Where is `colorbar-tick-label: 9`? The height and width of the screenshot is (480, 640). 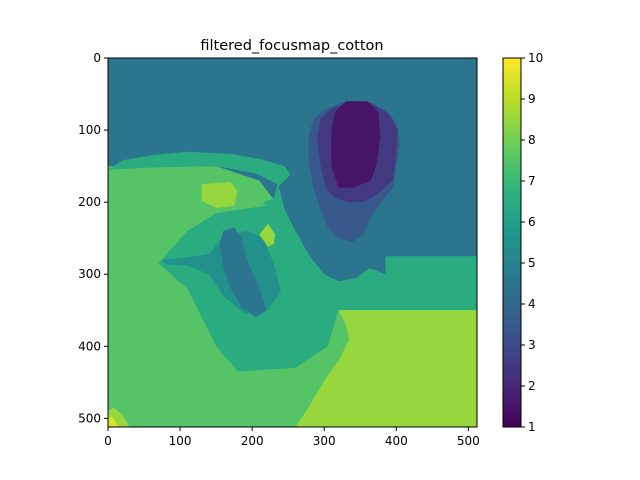
colorbar-tick-label: 9 is located at coordinates (532, 99).